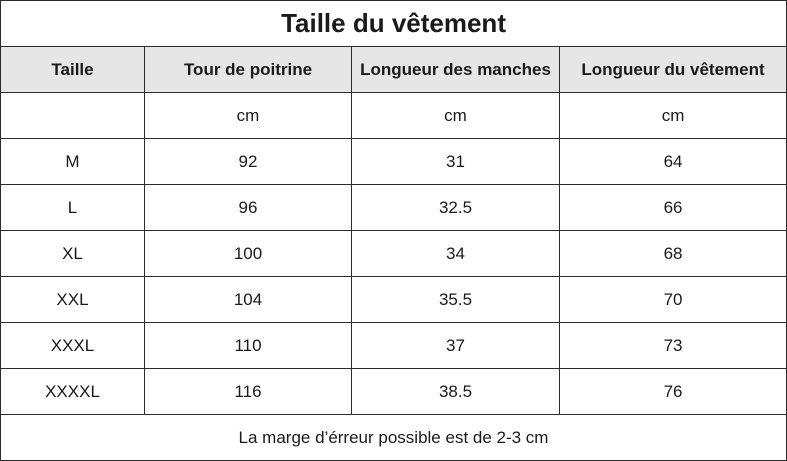 The height and width of the screenshot is (461, 787). Describe the element at coordinates (72, 345) in the screenshot. I see `size-label: XXXL` at that location.